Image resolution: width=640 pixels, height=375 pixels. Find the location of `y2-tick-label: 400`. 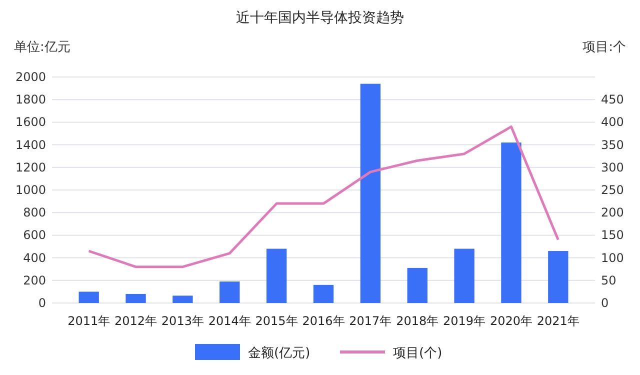

y2-tick-label: 400 is located at coordinates (612, 122).